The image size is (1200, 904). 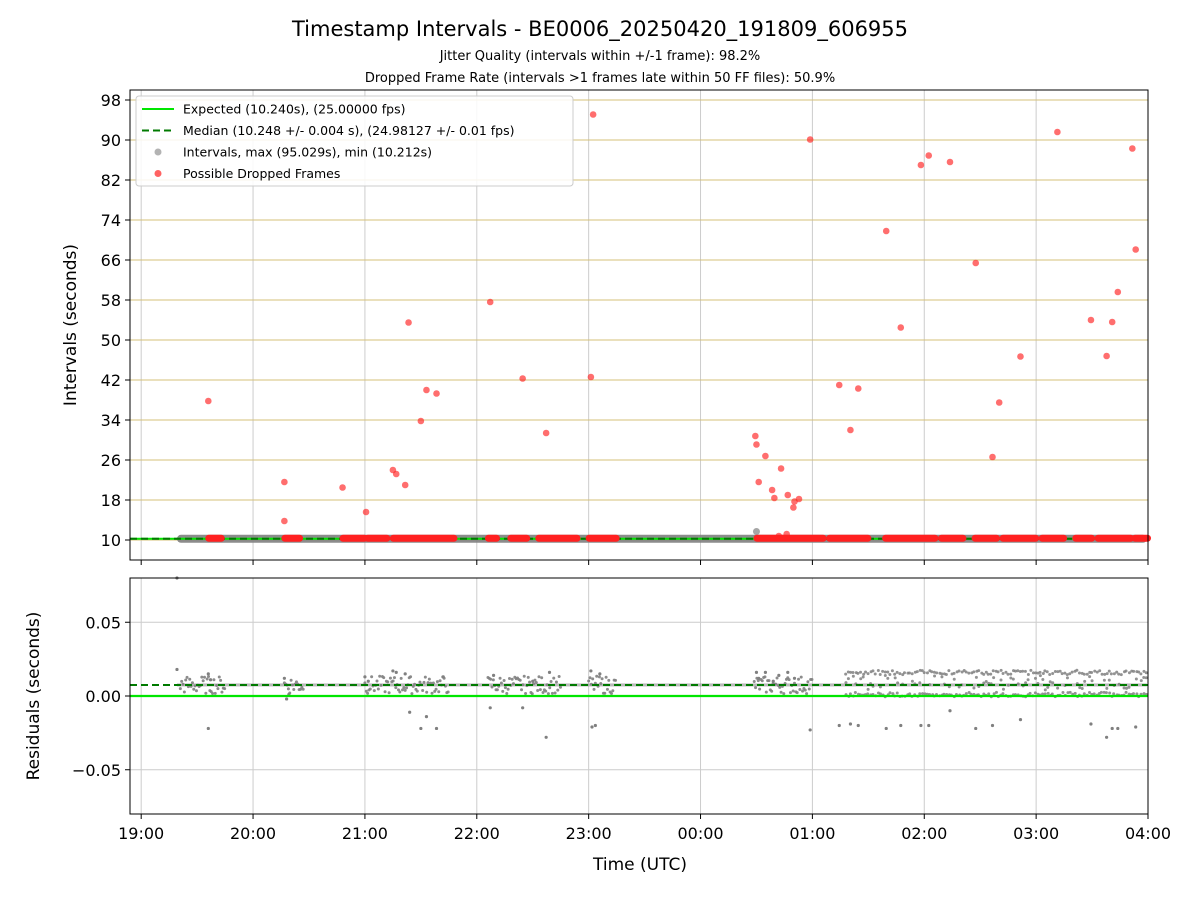 What do you see at coordinates (111, 300) in the screenshot?
I see `top-ytick-label-6: 58` at bounding box center [111, 300].